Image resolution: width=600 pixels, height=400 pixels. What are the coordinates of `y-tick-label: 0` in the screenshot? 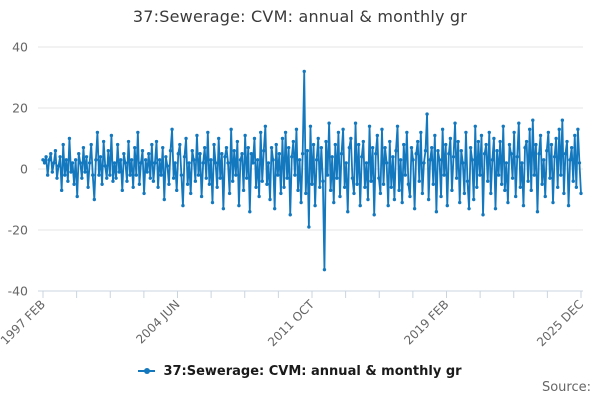 It's located at (24, 169).